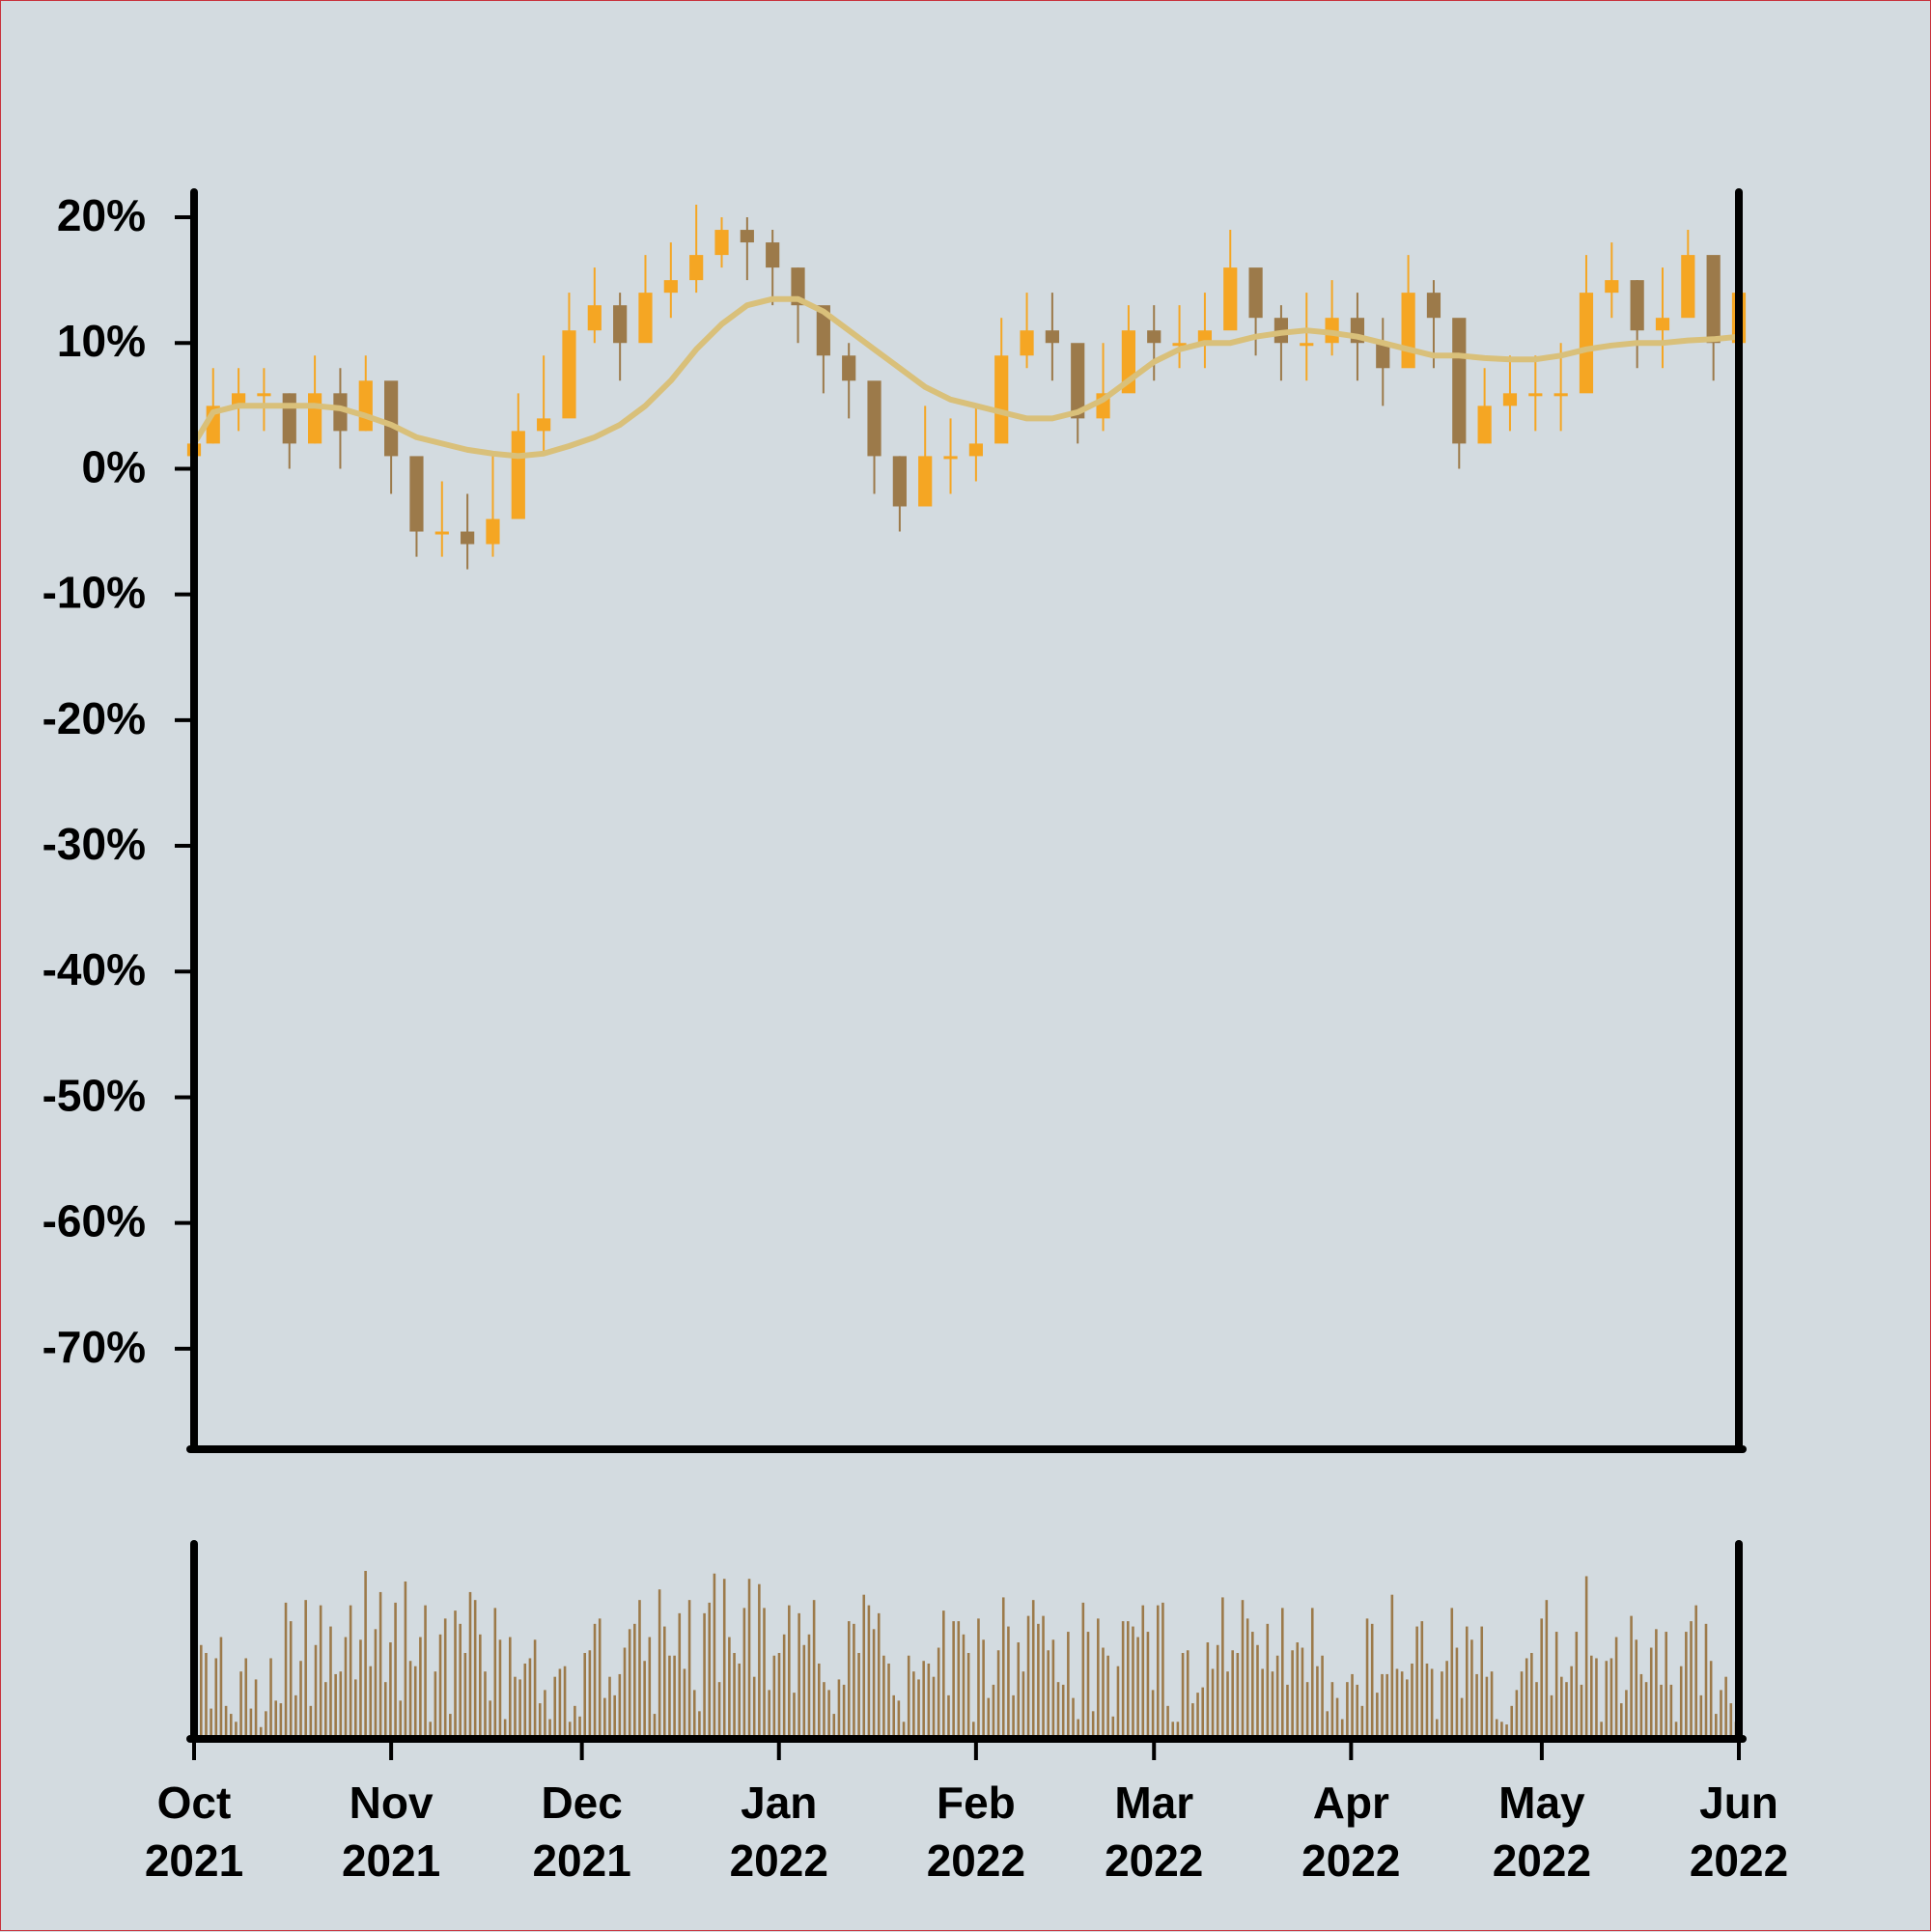 The image size is (1931, 1932). I want to click on x-tick-month: Jun, so click(1738, 1803).